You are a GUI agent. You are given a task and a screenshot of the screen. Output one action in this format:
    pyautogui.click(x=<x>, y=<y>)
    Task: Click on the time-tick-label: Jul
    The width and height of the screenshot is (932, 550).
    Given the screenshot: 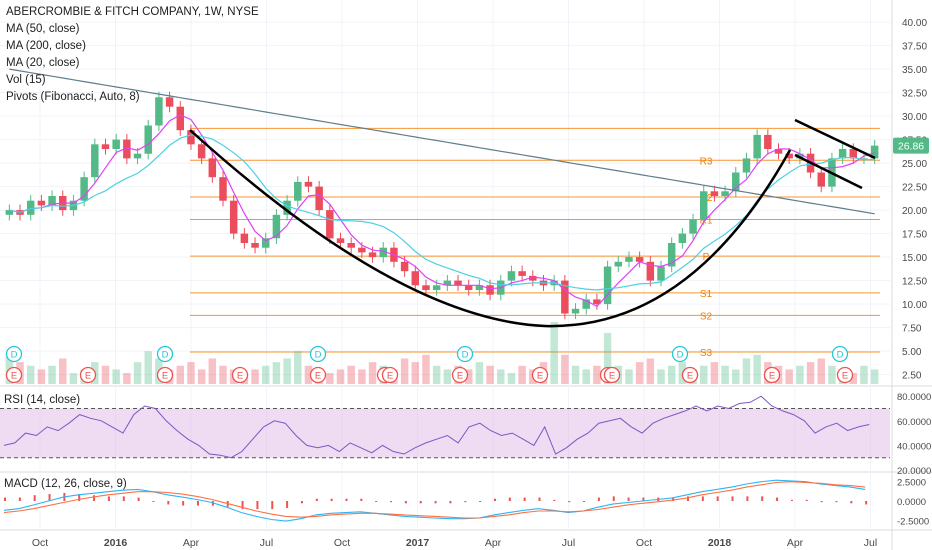 What is the action you would take?
    pyautogui.click(x=568, y=543)
    